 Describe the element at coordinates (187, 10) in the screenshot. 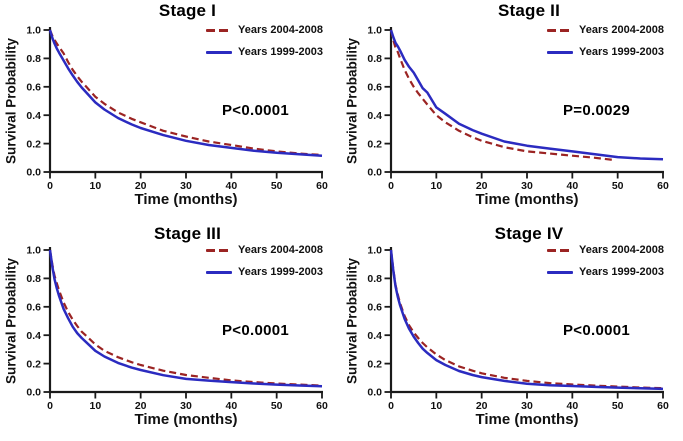

I see `panel-title: Stage I` at that location.